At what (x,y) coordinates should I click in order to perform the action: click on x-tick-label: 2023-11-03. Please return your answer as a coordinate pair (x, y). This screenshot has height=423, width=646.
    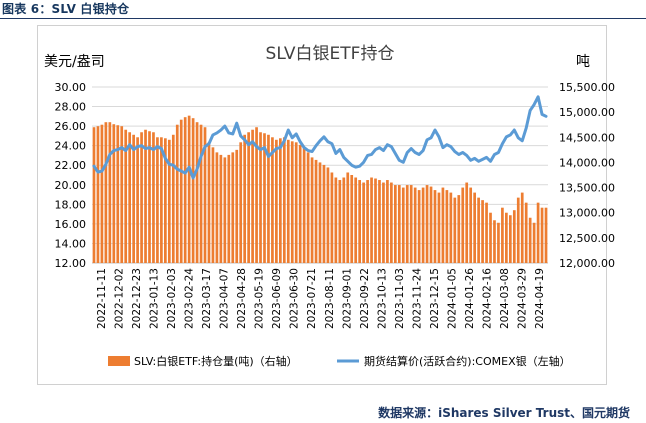
    Looking at the image, I should click on (400, 298).